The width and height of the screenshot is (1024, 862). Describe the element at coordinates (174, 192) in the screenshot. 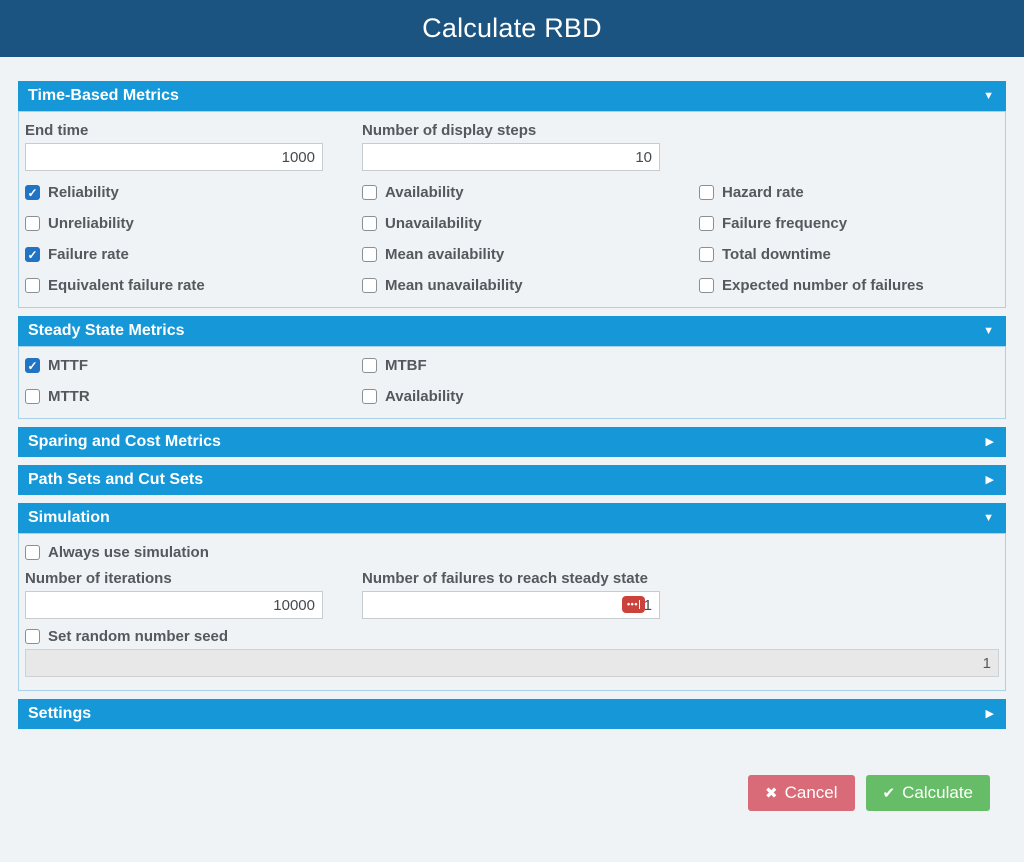

I see `checkbox-reliability: Reliability` at that location.